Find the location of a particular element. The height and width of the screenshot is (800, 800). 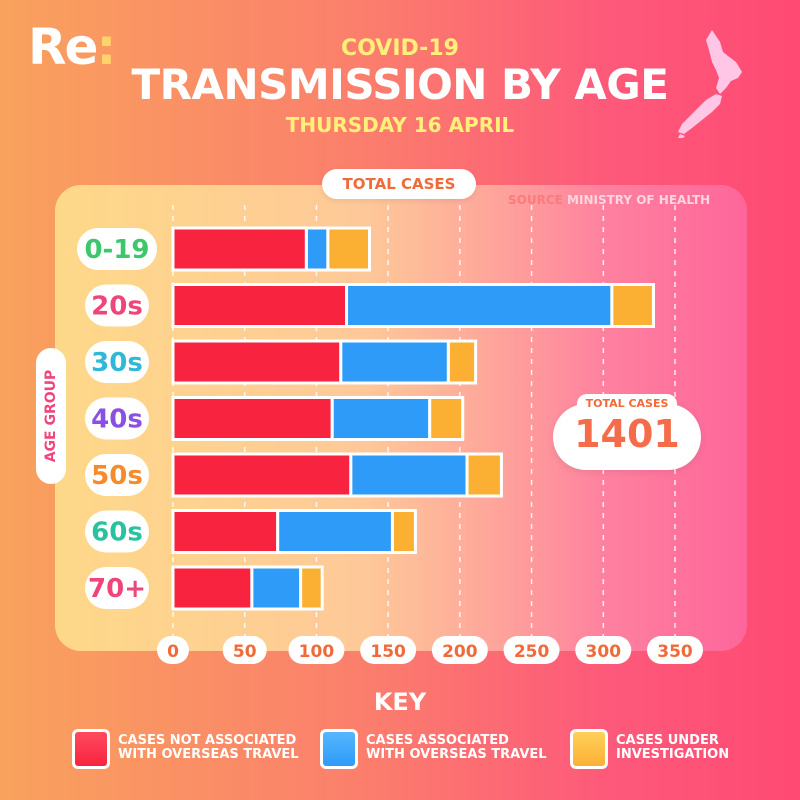

x-tick-label: 350 is located at coordinates (675, 652).